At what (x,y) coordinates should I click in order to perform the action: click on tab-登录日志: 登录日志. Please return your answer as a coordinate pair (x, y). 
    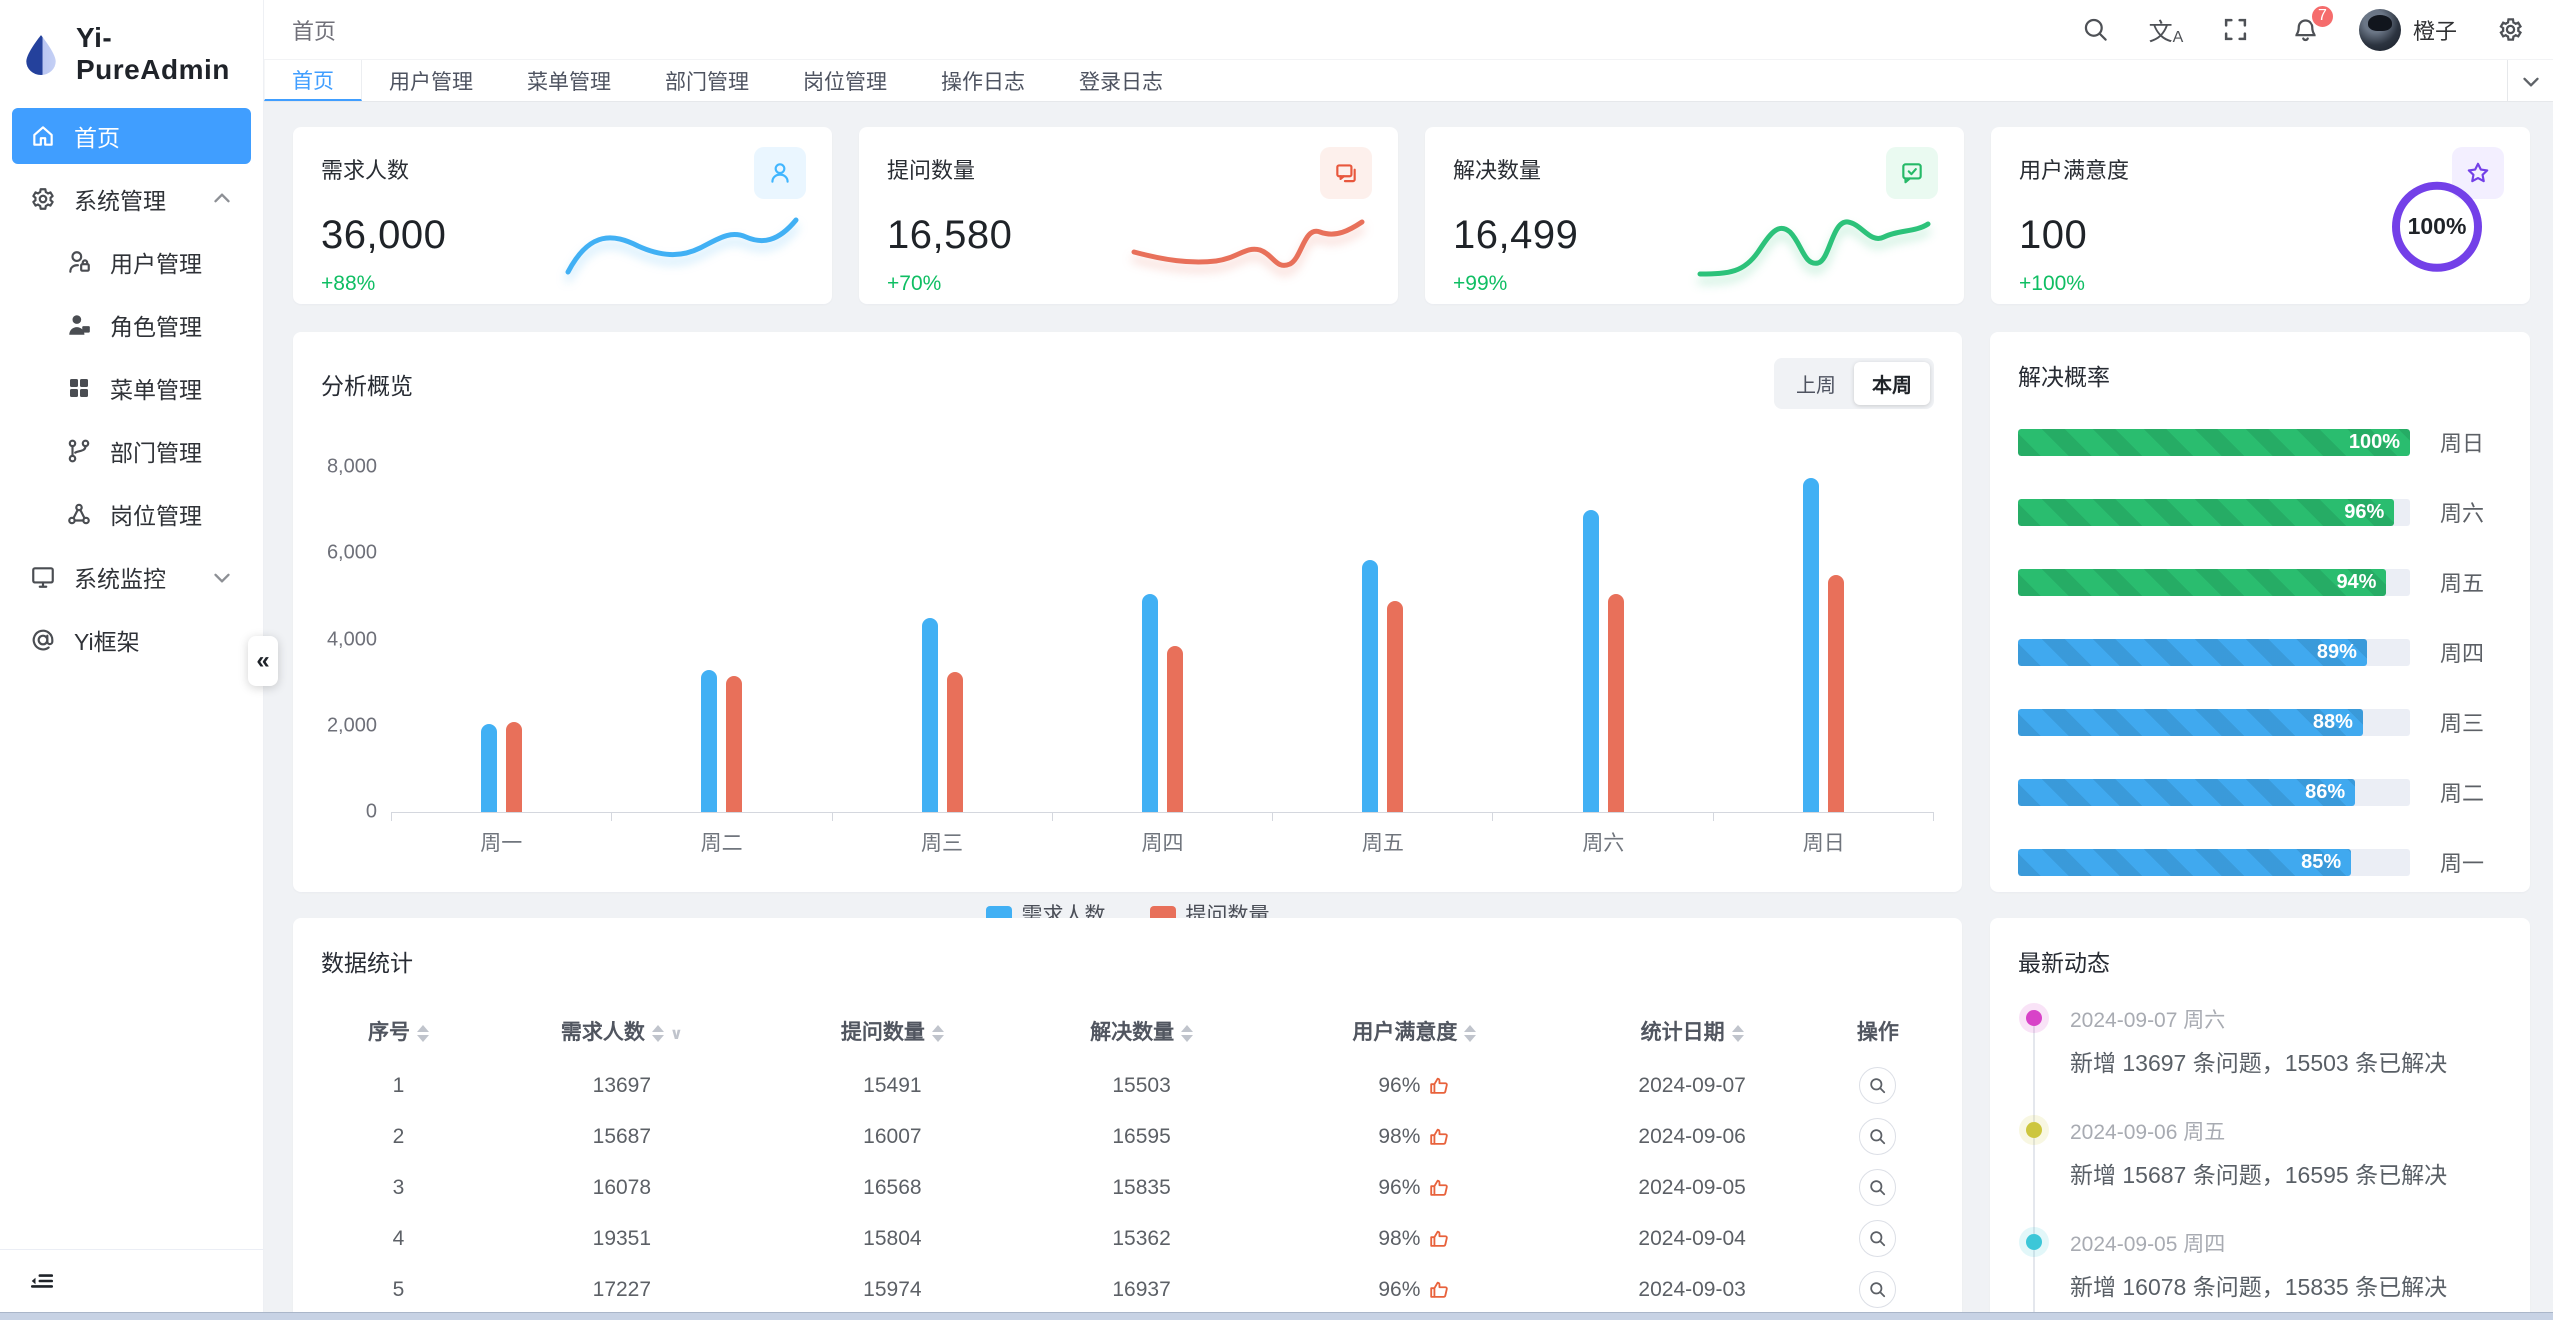
    Looking at the image, I should click on (1121, 82).